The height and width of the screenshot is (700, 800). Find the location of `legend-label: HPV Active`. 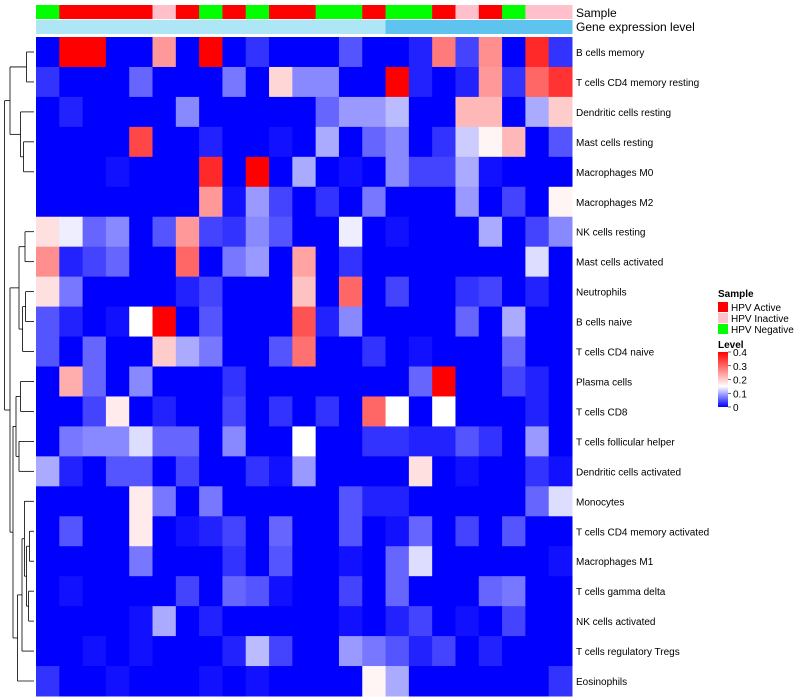

legend-label: HPV Active is located at coordinates (756, 308).